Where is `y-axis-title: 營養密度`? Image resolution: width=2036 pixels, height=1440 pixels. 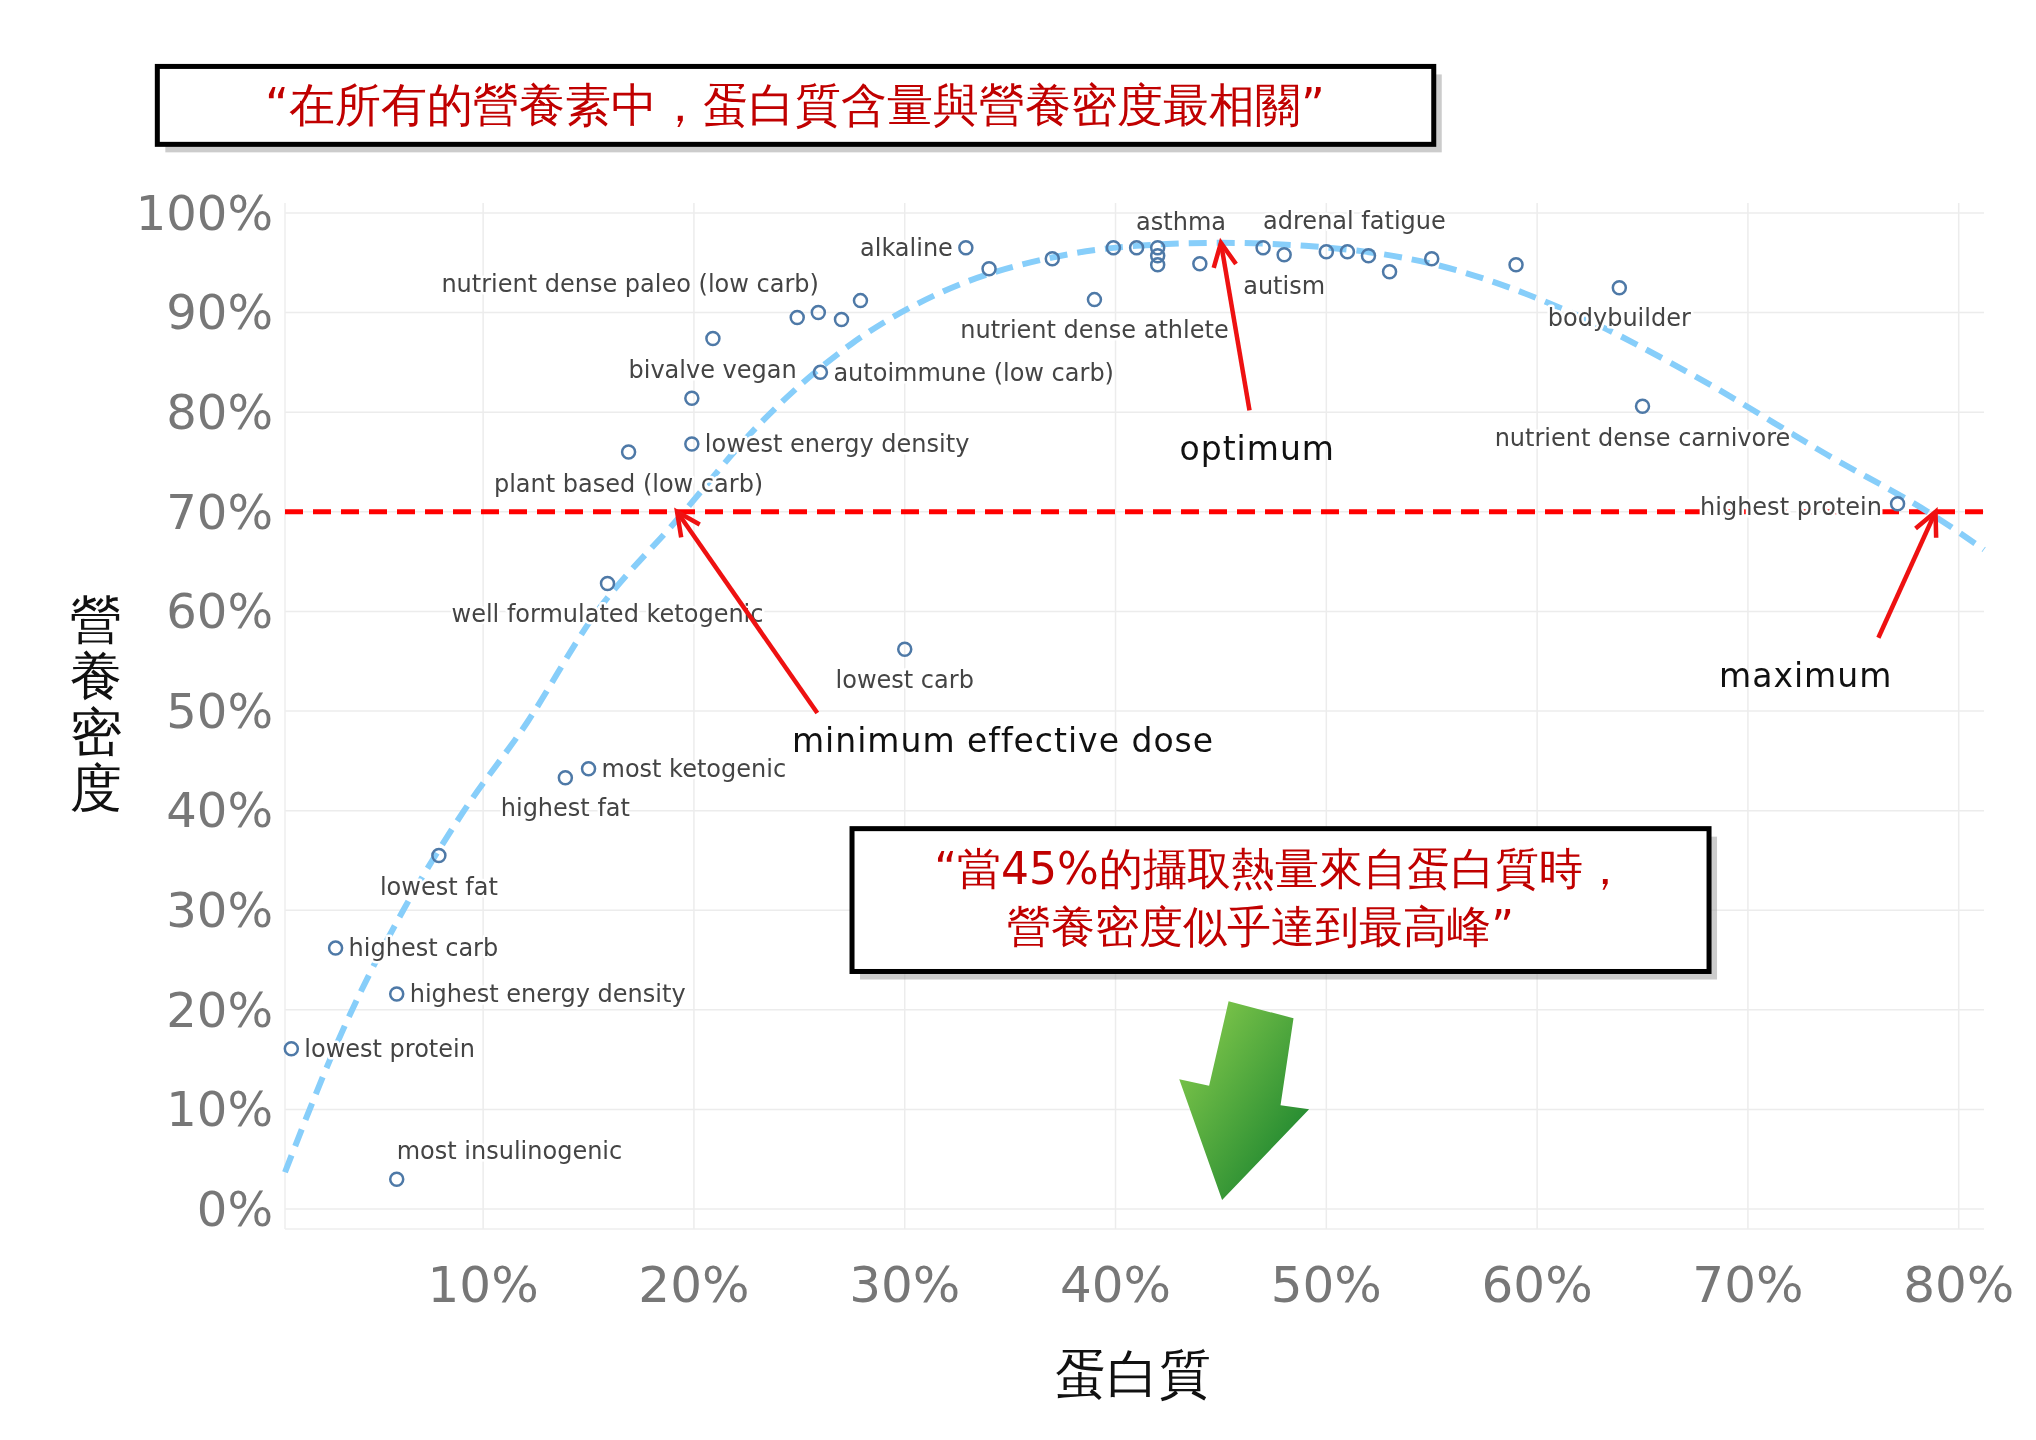 y-axis-title: 營養密度 is located at coordinates (96, 703).